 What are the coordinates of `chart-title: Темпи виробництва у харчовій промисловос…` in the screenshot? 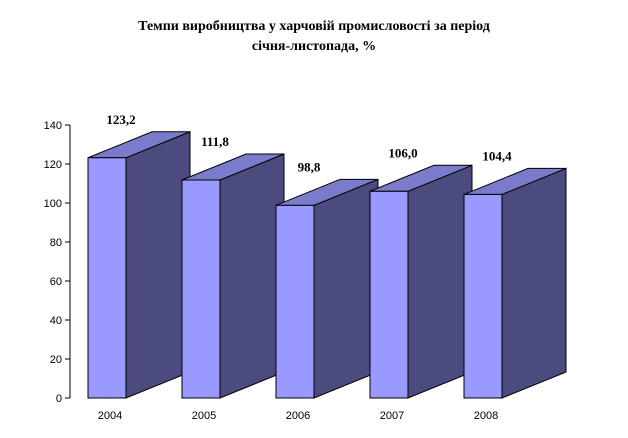 It's located at (314, 37).